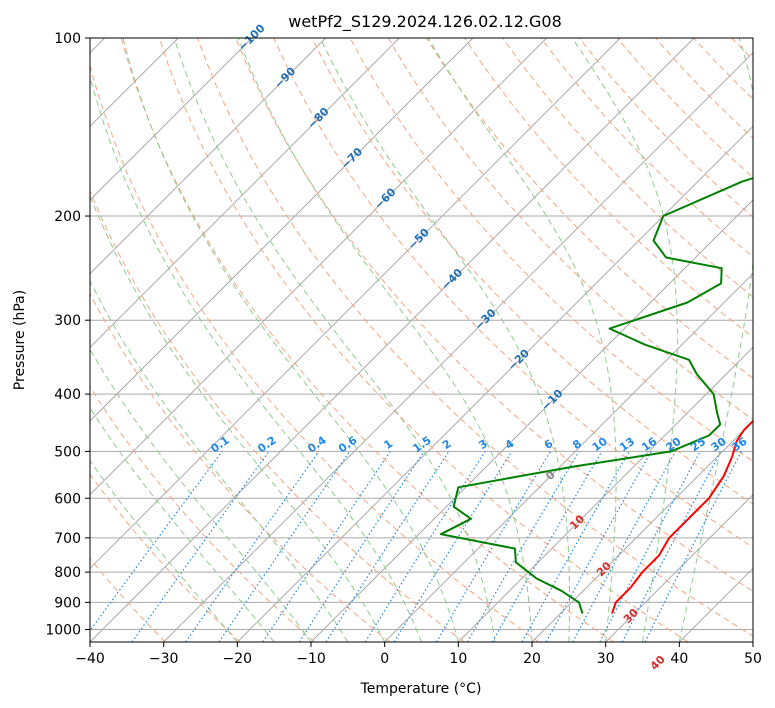  What do you see at coordinates (67, 603) in the screenshot?
I see `y-tick-label: 900` at bounding box center [67, 603].